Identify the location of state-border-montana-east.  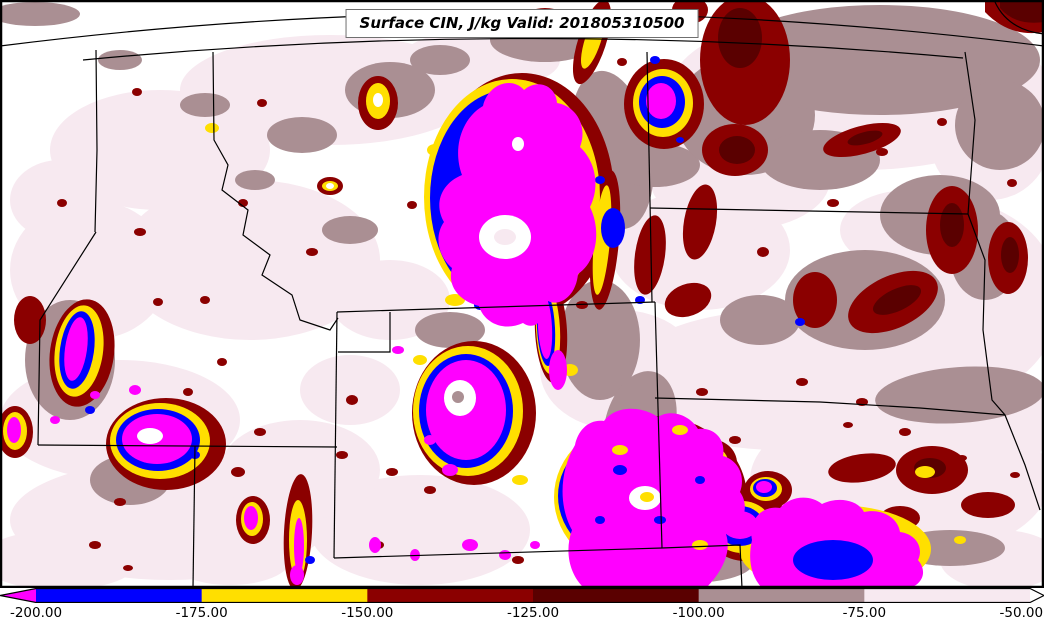
(649, 177).